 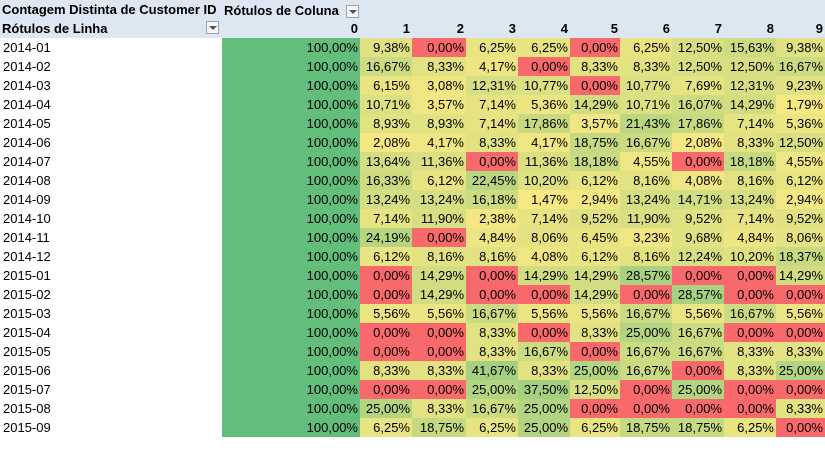 What do you see at coordinates (646, 275) in the screenshot?
I see `pct-cell: 28,57%` at bounding box center [646, 275].